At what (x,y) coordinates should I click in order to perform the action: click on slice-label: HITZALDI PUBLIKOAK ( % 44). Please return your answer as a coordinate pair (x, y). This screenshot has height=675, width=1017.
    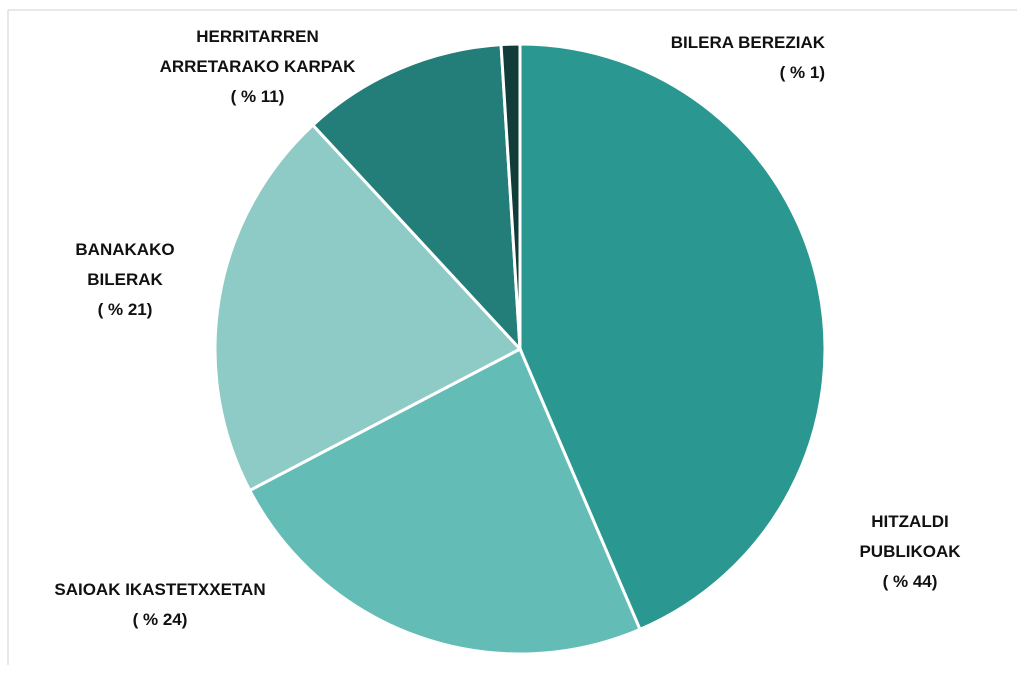
    Looking at the image, I should click on (910, 552).